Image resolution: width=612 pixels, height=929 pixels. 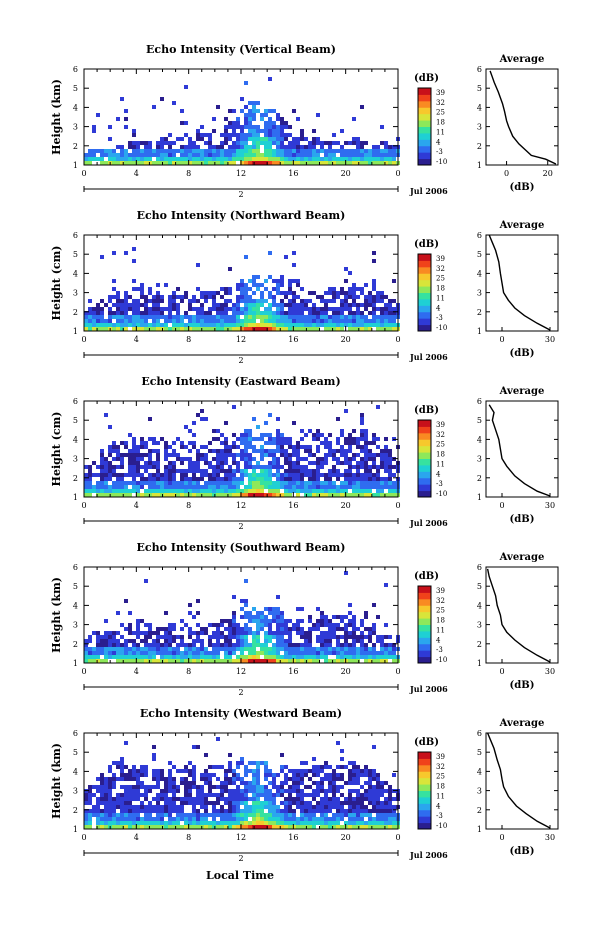 I want to click on colorbar-tick-label: -10, so click(x=441, y=494).